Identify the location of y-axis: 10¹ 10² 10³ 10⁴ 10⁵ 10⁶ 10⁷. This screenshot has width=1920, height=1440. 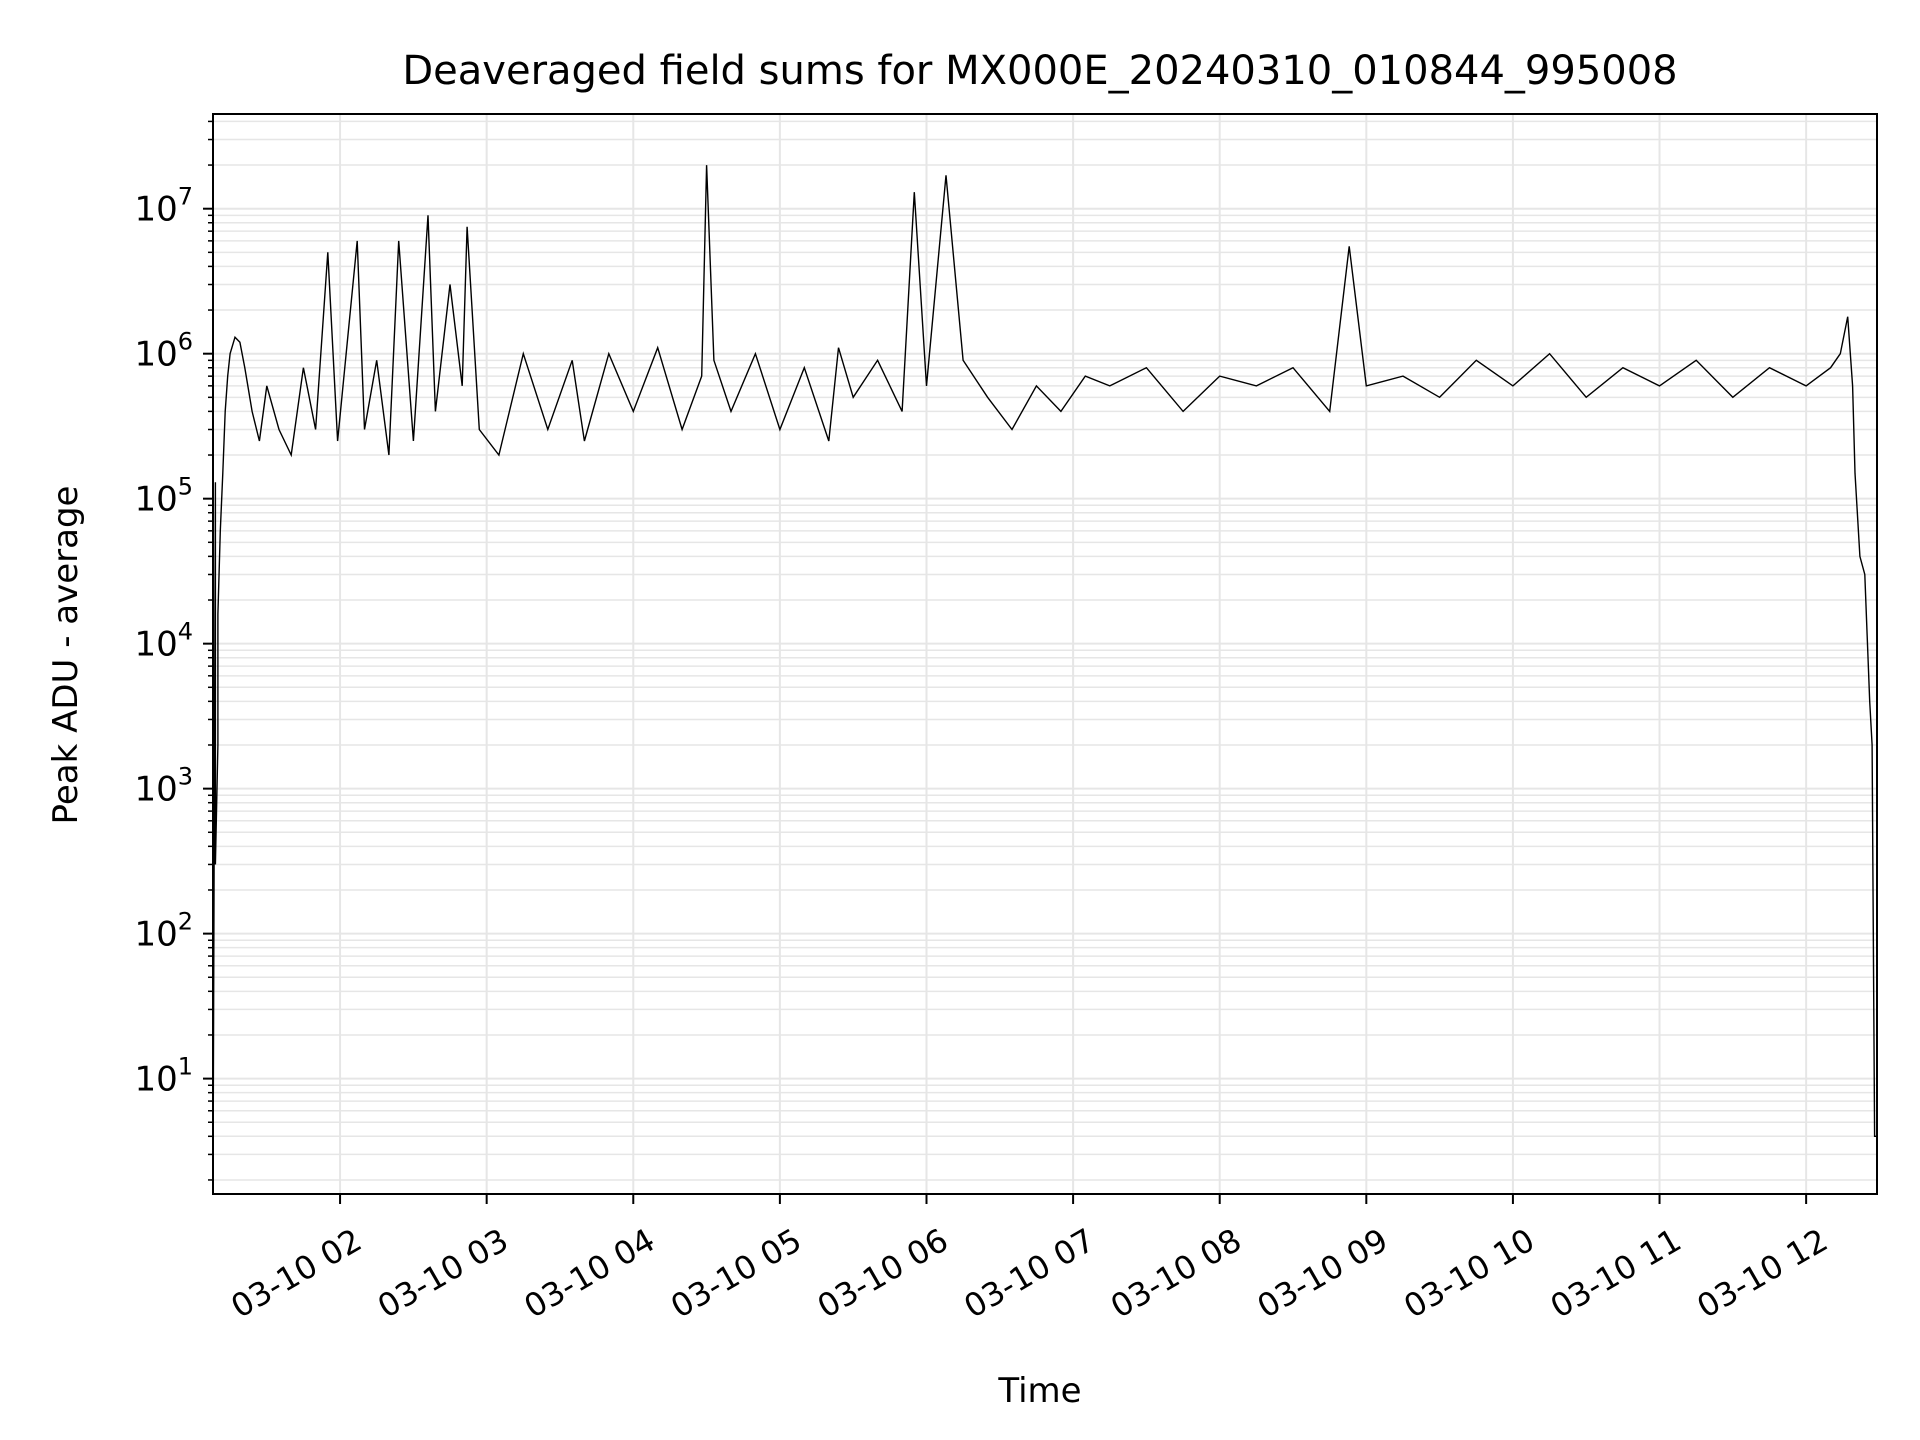
(173, 650).